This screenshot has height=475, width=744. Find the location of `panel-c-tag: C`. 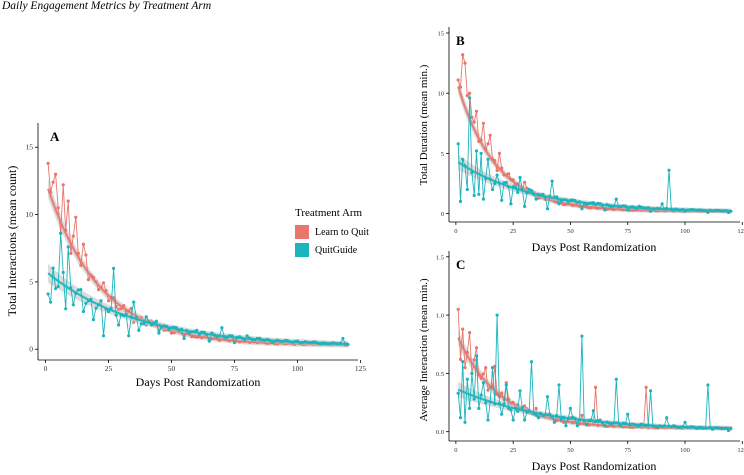

panel-c-tag: C is located at coordinates (460, 264).